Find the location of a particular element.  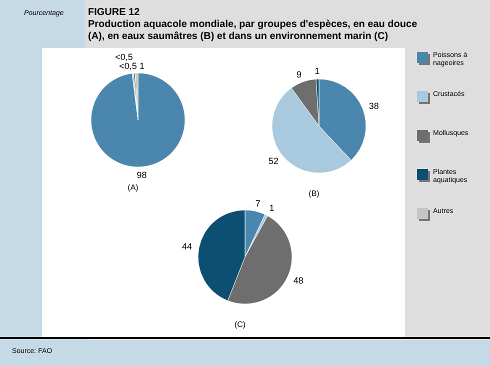

data-label: 52 is located at coordinates (273, 161).